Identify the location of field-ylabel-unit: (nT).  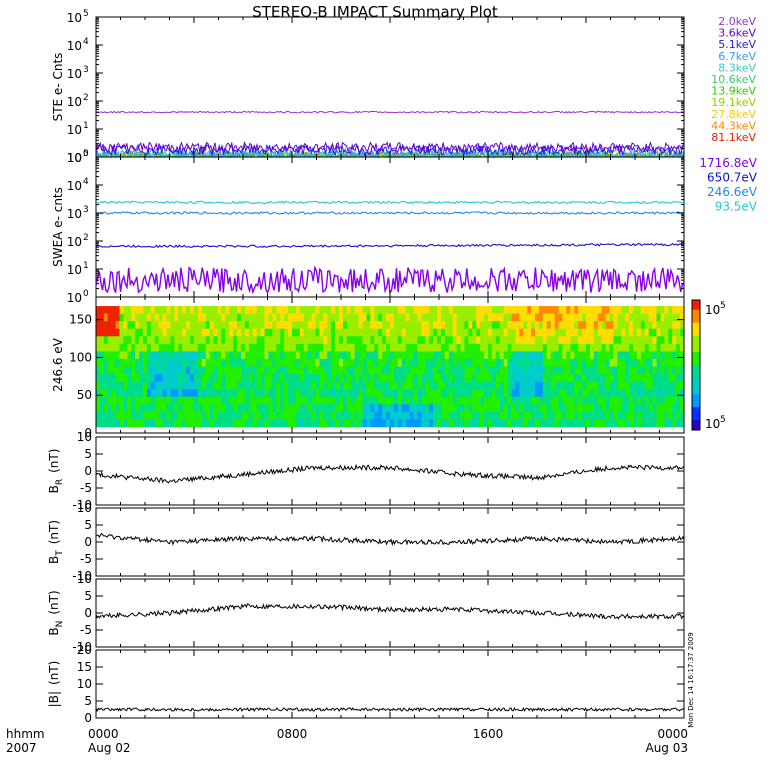
(54, 461).